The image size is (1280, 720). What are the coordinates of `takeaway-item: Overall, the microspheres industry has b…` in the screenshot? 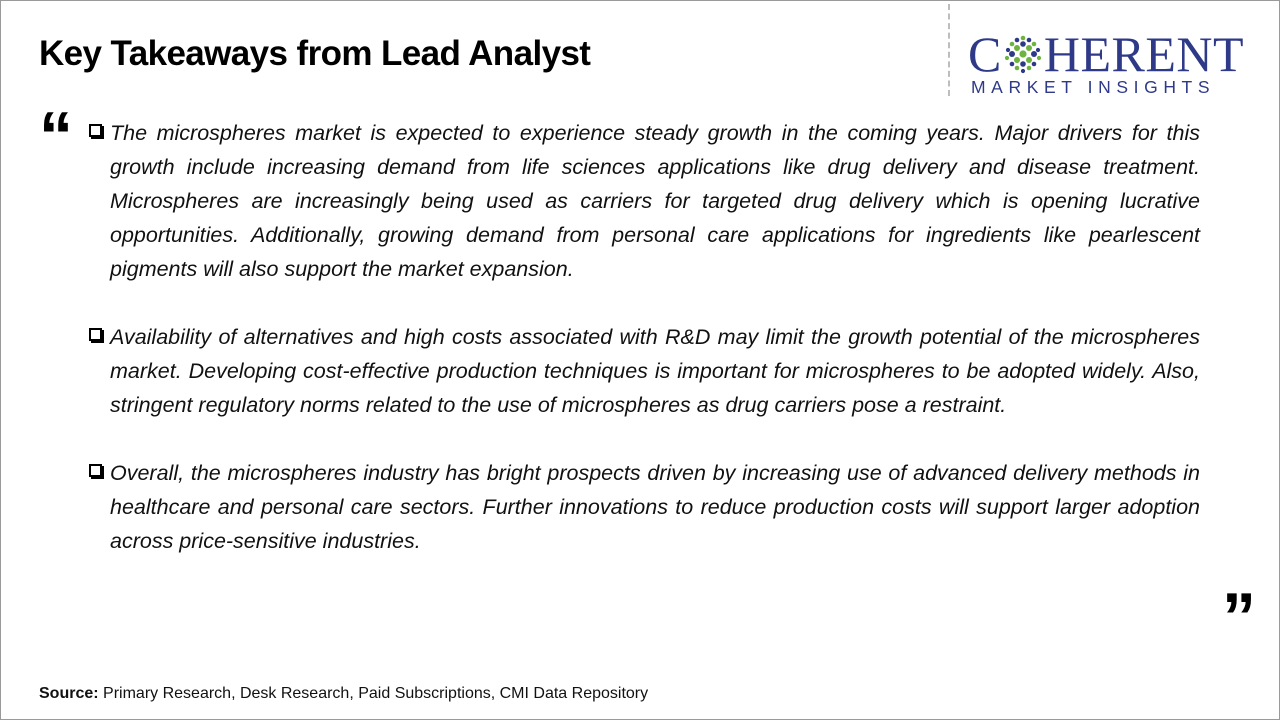 It's located at (643, 507).